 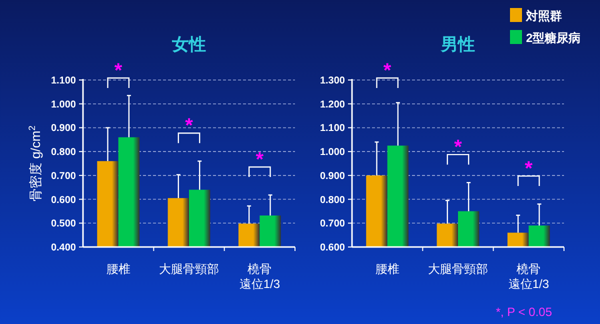 I want to click on y-tick-label: 1.300, so click(x=333, y=81).